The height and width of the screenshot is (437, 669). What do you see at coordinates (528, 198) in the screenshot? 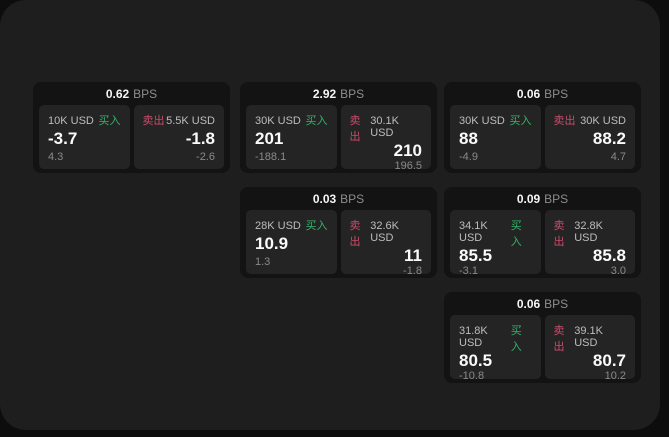
I see `bps-value: 0.09` at bounding box center [528, 198].